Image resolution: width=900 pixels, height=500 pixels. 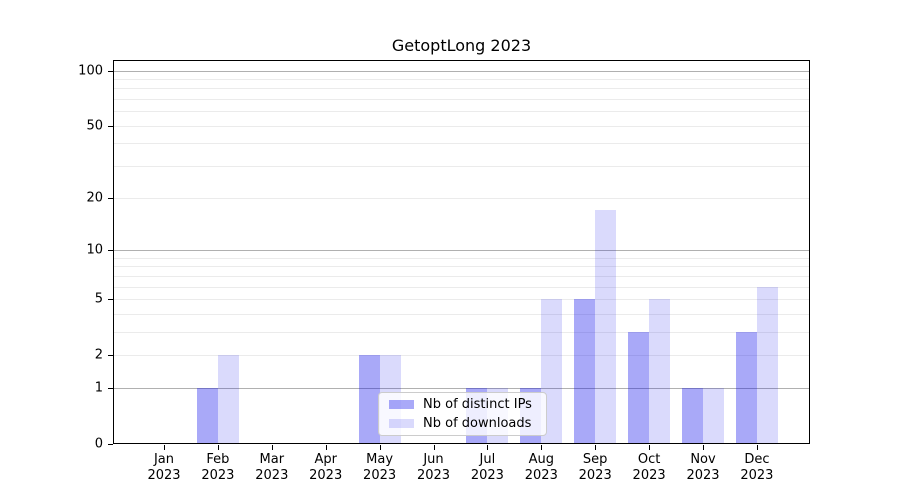 What do you see at coordinates (606, 327) in the screenshot?
I see `bar-downloads-sep` at bounding box center [606, 327].